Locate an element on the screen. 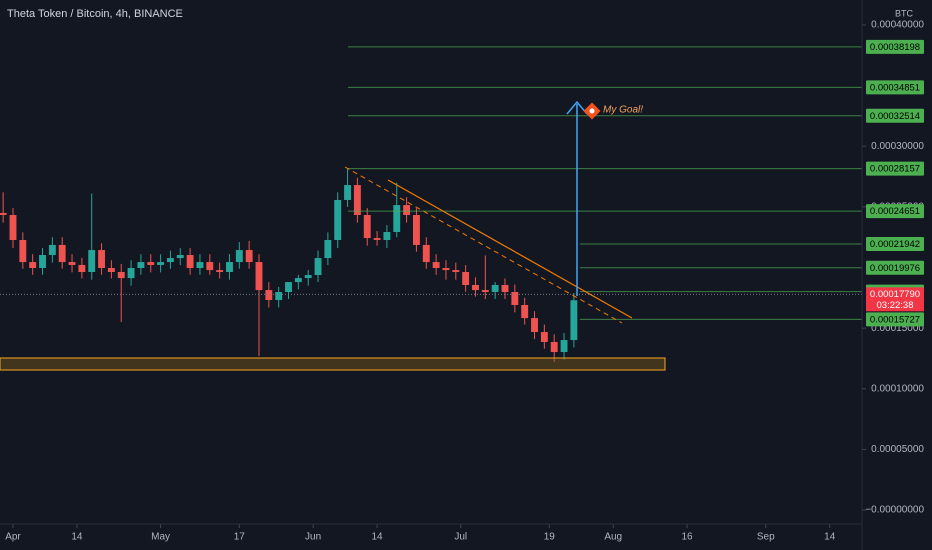  y-tick-label: 0.00040000 is located at coordinates (897, 25).